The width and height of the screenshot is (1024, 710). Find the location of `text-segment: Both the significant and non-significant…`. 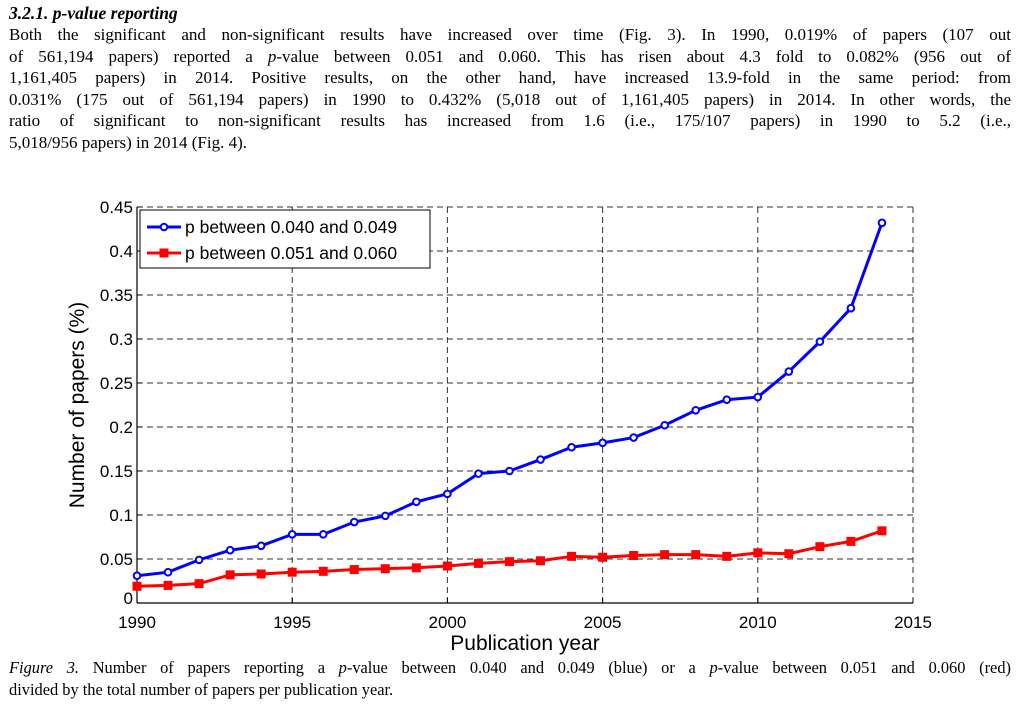

text-segment: Both the significant and non-significant… is located at coordinates (510, 34).